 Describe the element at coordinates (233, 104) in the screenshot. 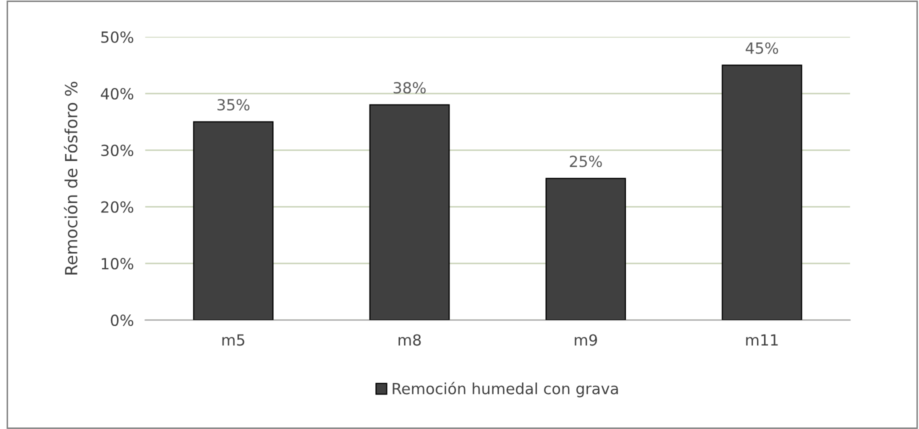

I see `data-label: 35%` at that location.